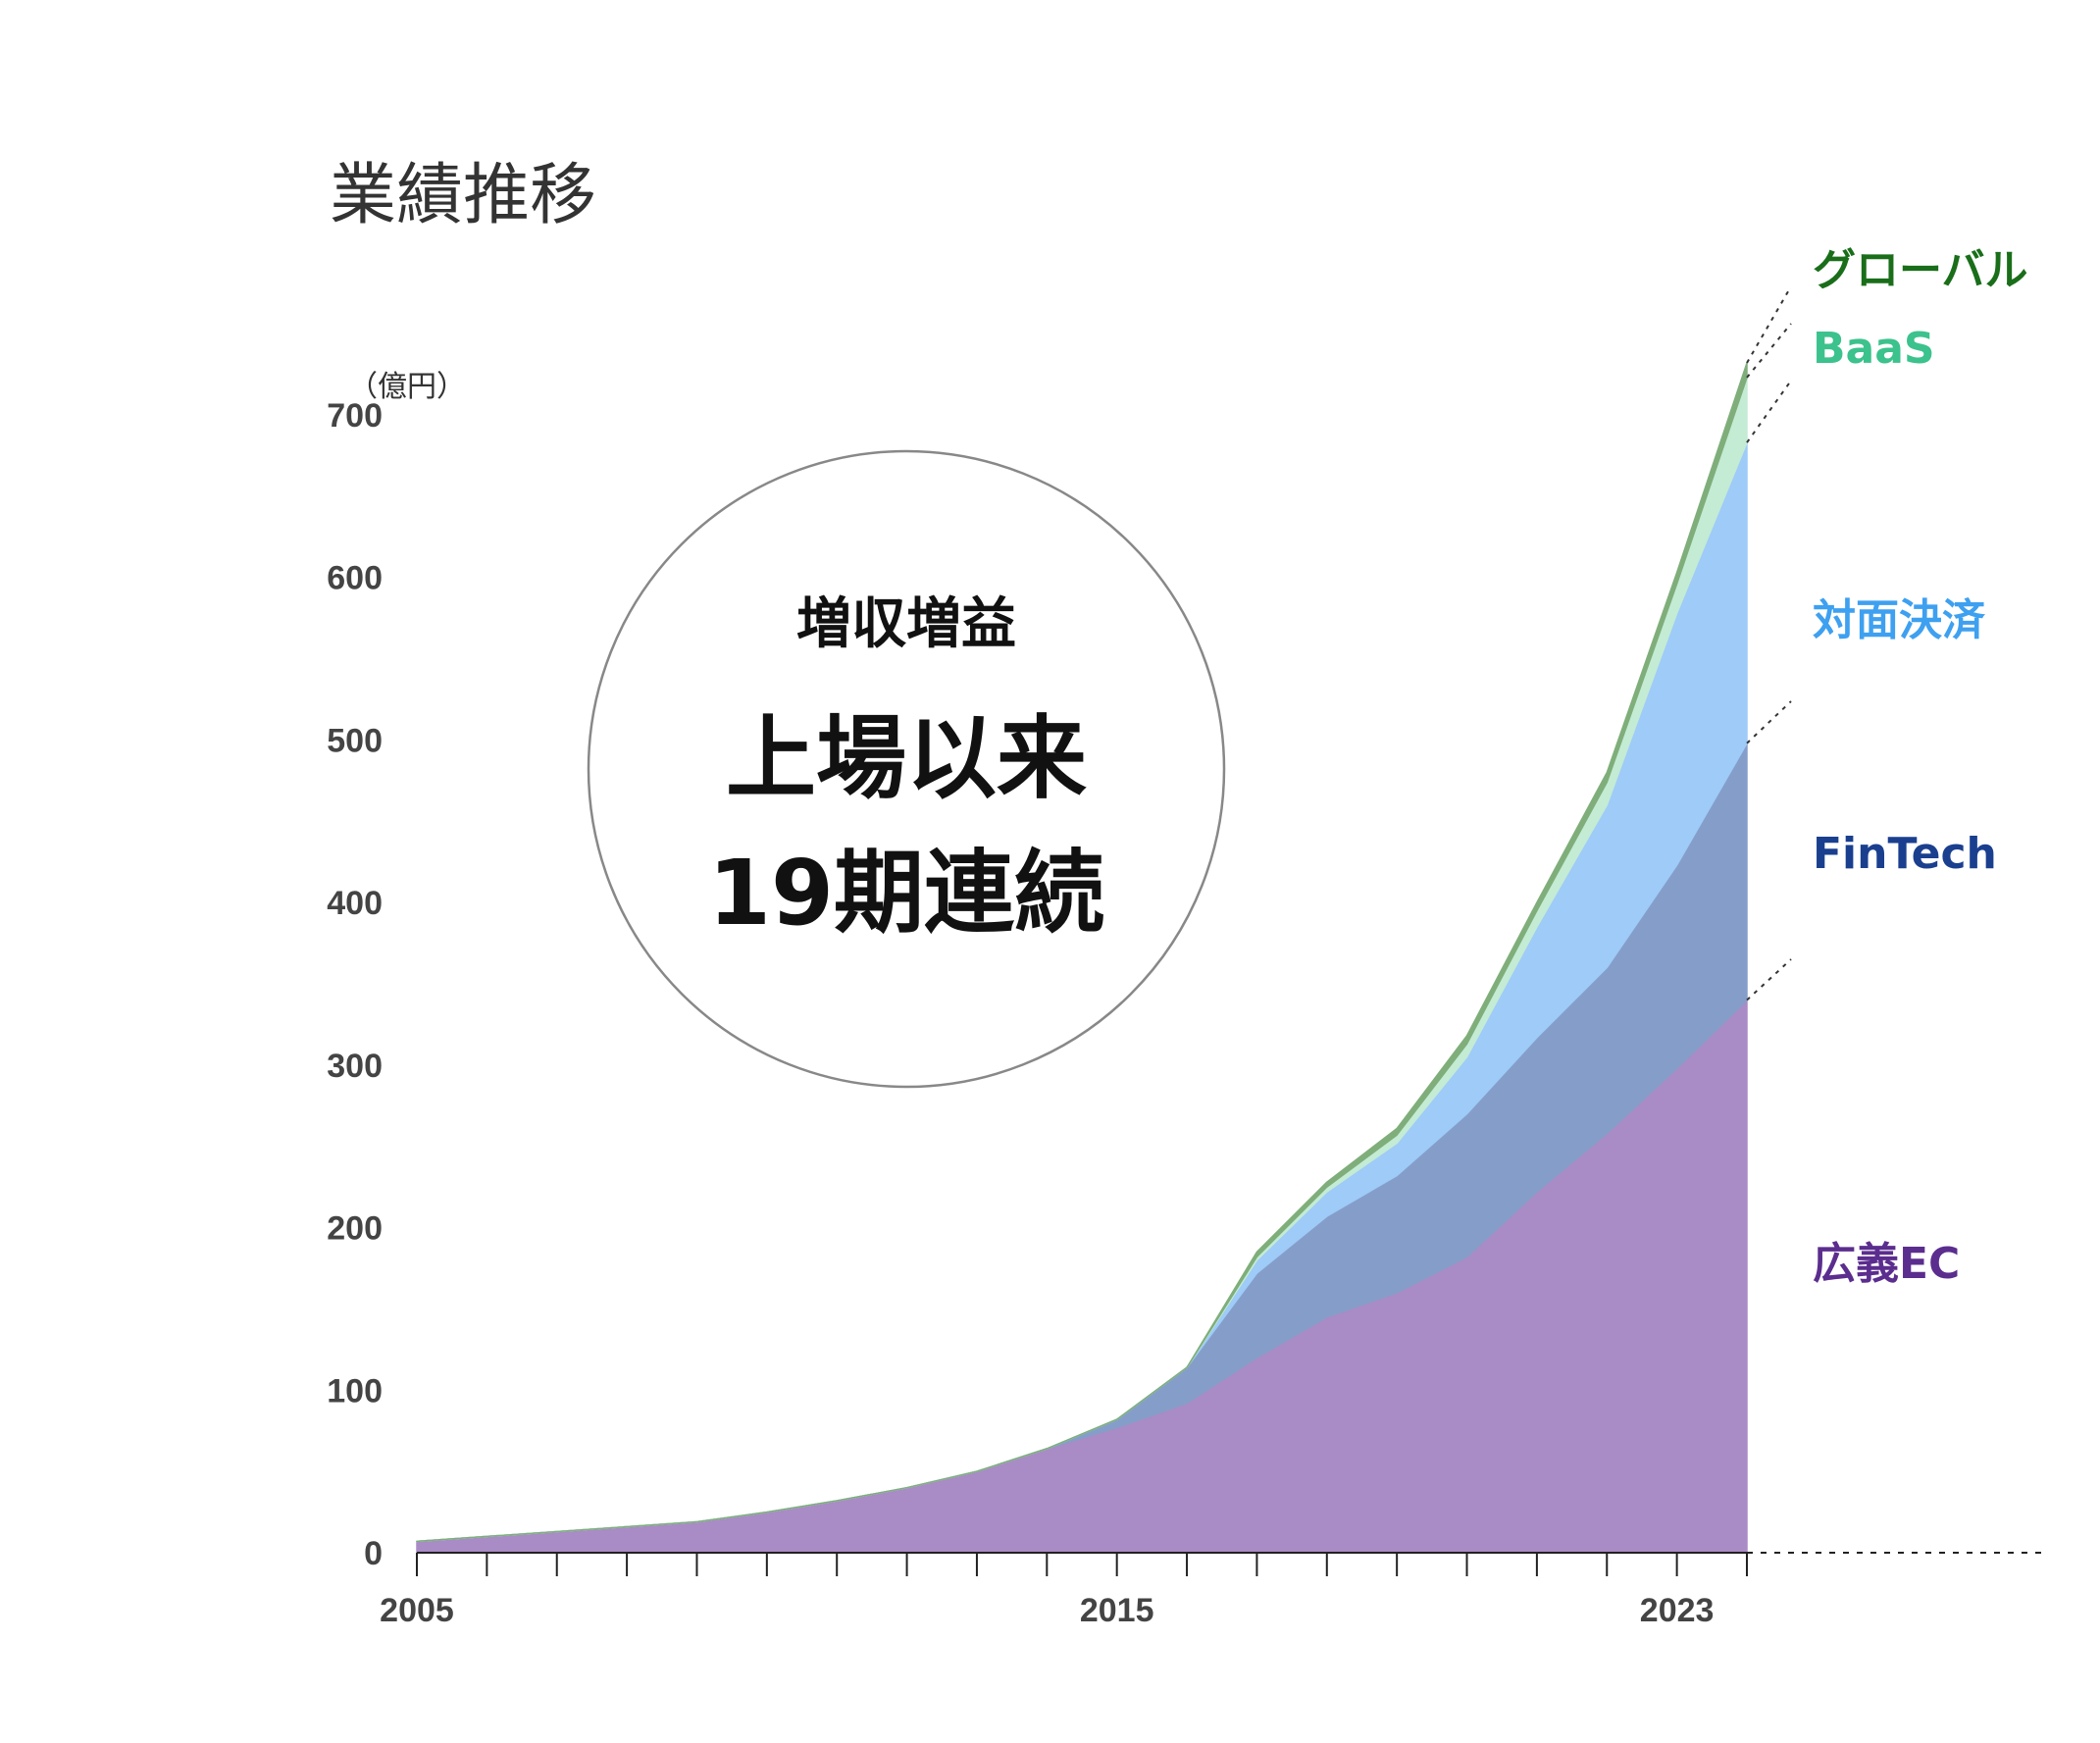 This screenshot has height=1743, width=2100. I want to click on badge-line-3: 19期連続, so click(906, 893).